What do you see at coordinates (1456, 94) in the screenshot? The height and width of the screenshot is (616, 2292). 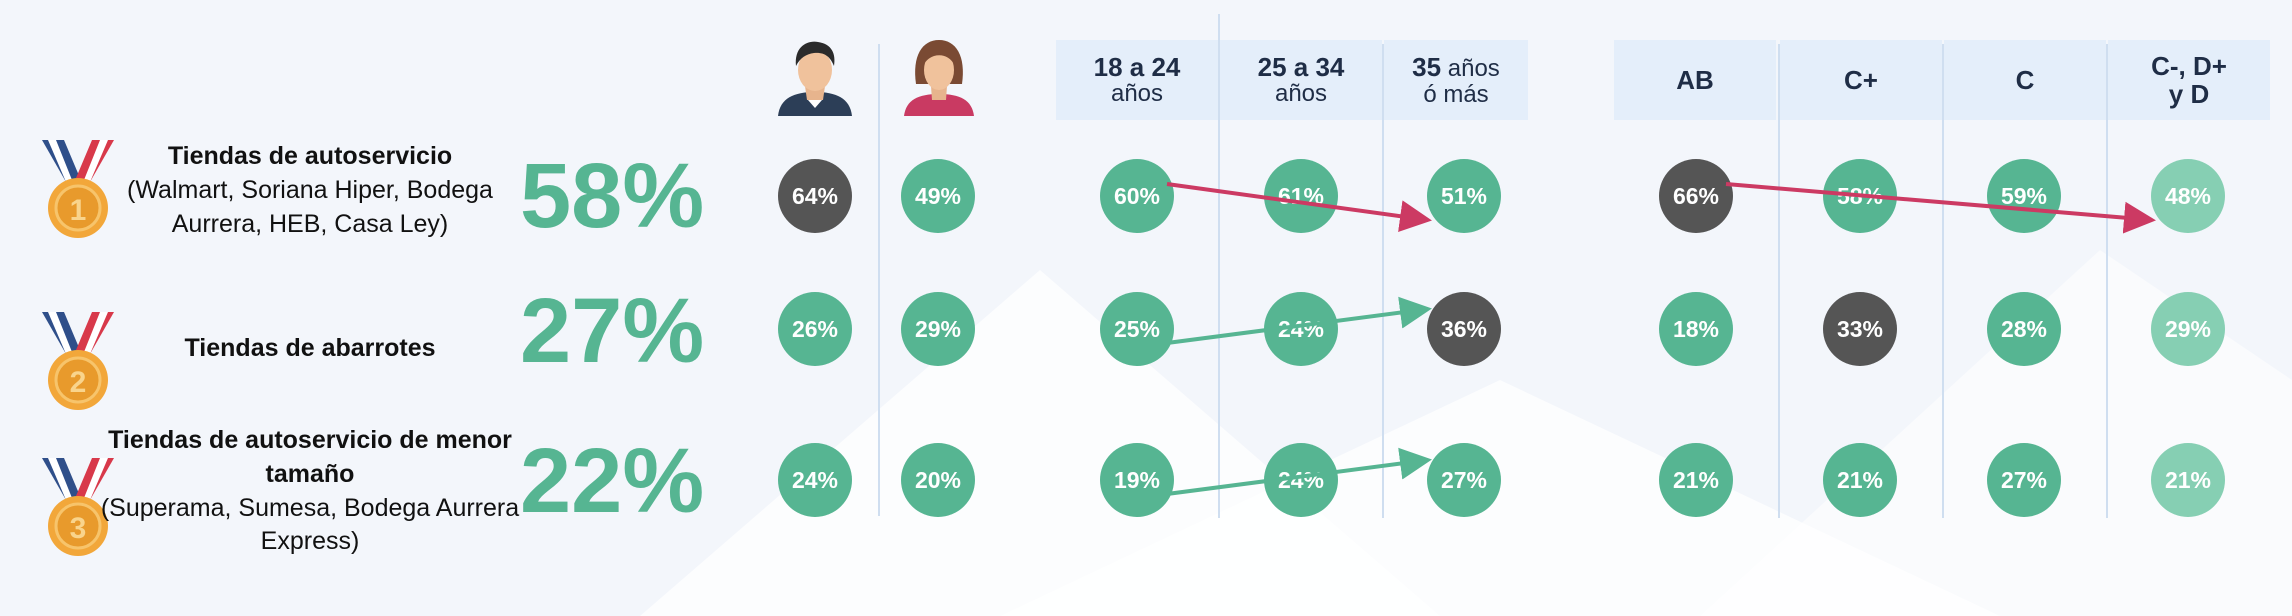 I see `header-label-normal: ó más` at bounding box center [1456, 94].